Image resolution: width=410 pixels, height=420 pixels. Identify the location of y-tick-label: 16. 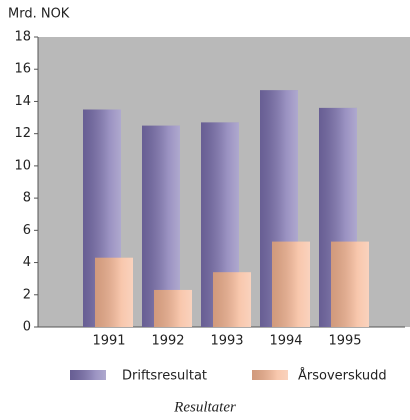
(22, 69).